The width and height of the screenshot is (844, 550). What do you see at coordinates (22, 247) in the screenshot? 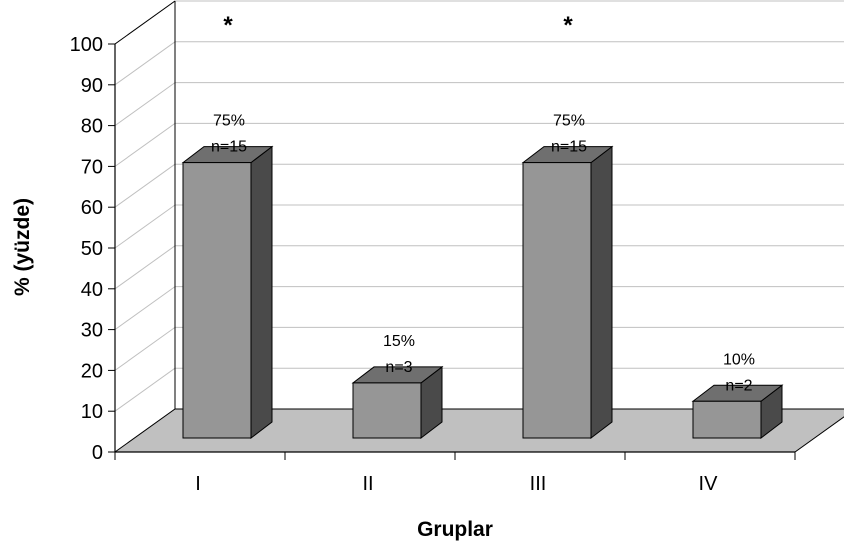
I see `y-axis-title: % (yüzde)` at bounding box center [22, 247].